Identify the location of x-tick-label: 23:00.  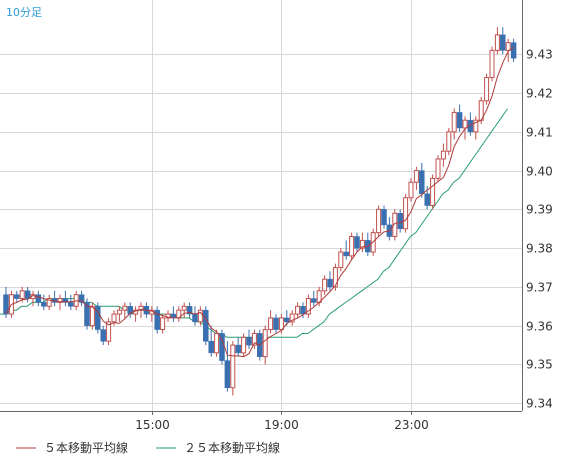
(411, 425).